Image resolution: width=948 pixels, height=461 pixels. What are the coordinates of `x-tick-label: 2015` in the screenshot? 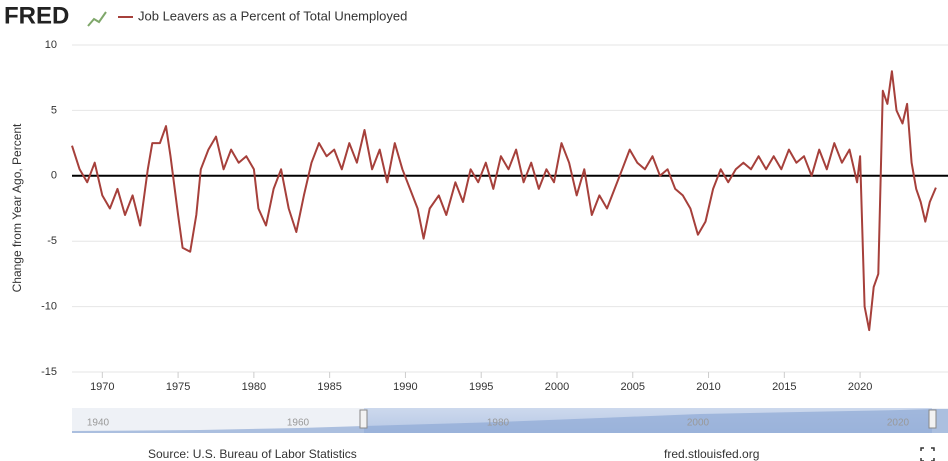 It's located at (784, 387).